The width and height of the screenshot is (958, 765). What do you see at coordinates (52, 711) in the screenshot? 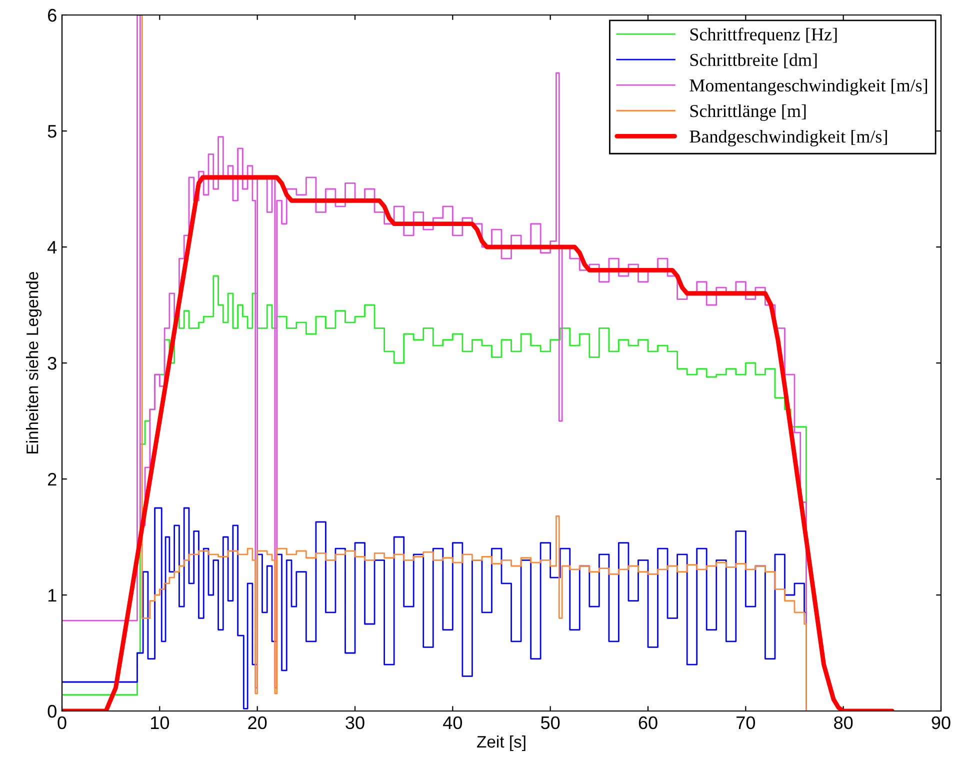
I see `y-tick-label: 0` at bounding box center [52, 711].